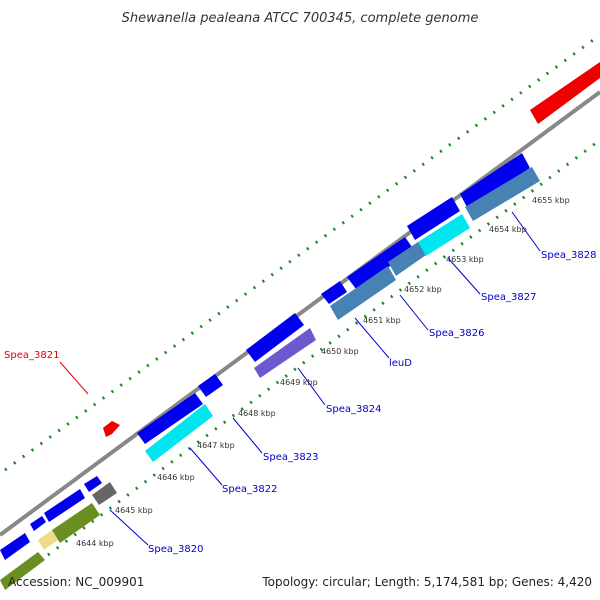 The image size is (600, 600). I want to click on tick-label: 4646 kbp, so click(176, 477).